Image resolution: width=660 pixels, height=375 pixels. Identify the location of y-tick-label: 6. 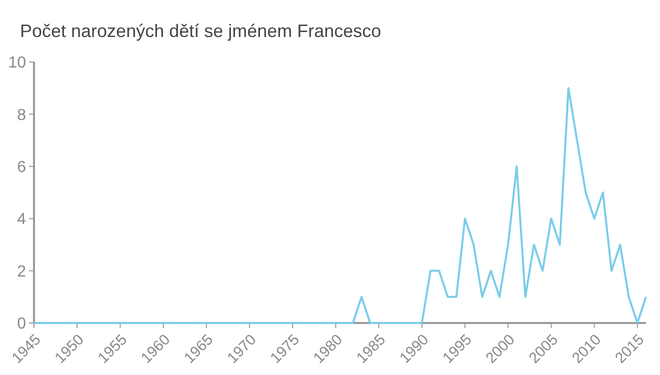
(21, 167).